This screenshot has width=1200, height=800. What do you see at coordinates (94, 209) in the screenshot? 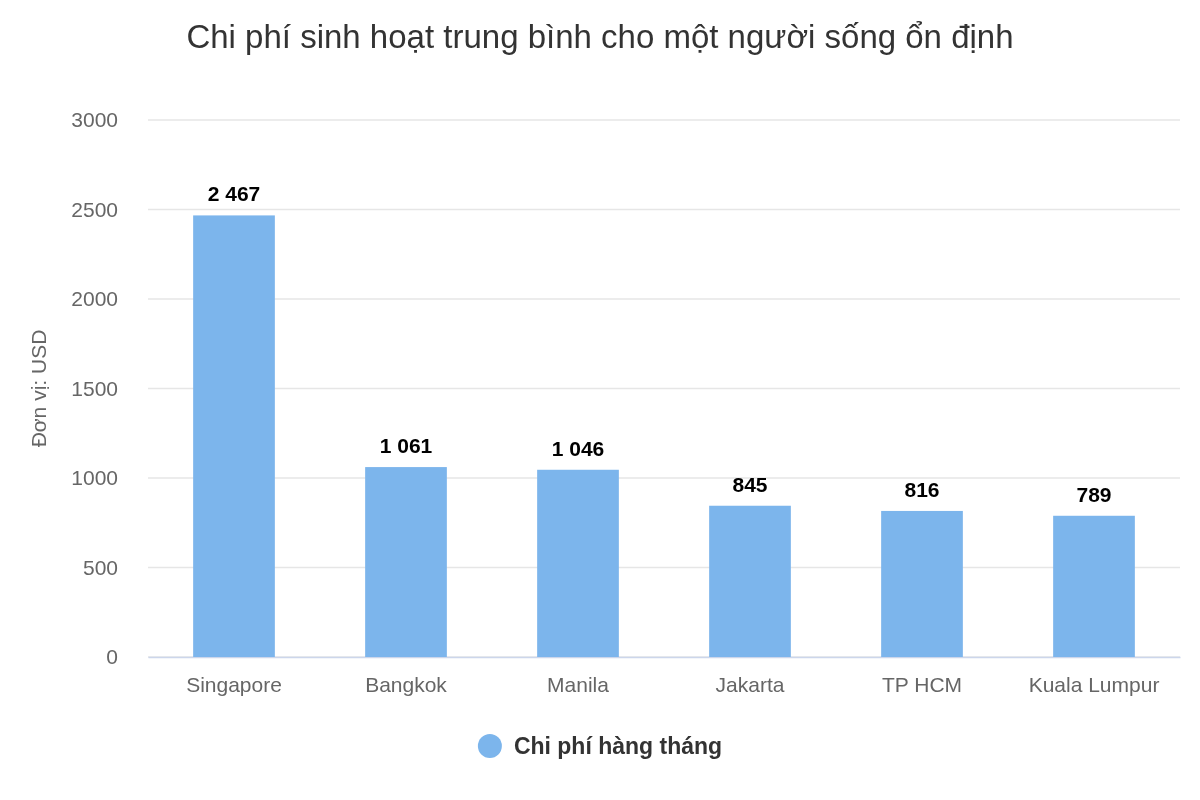
I see `y-tick-label: 2500` at bounding box center [94, 209].